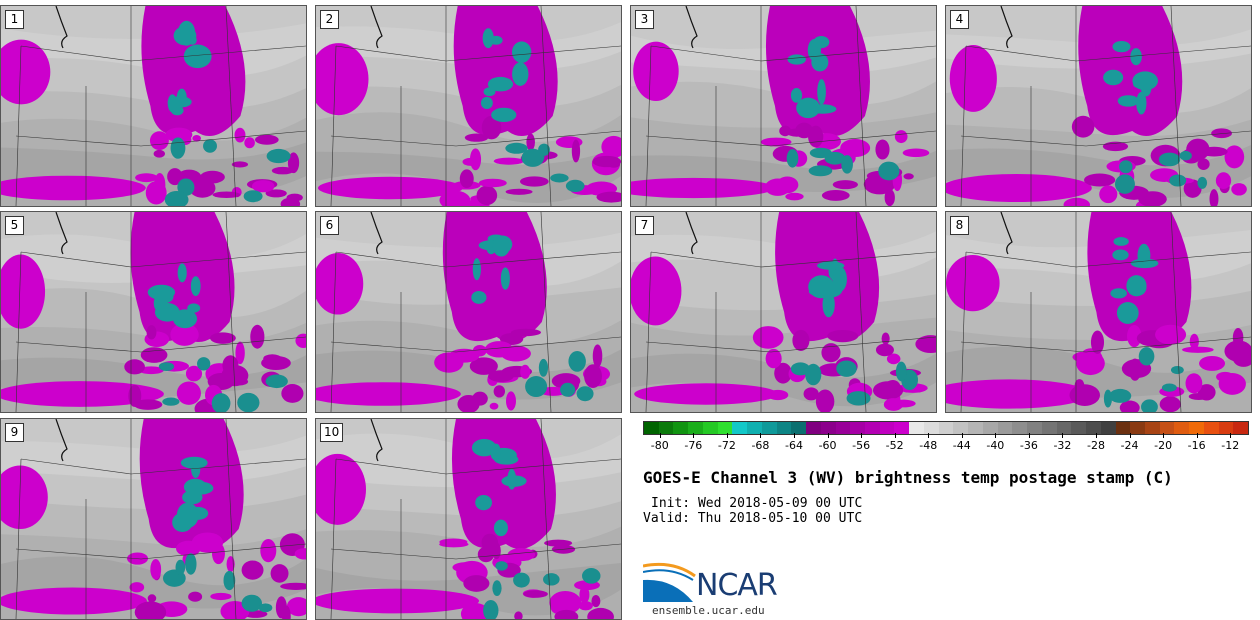 This screenshot has height=620, width=1260. I want to click on panel-label: 3, so click(644, 19).